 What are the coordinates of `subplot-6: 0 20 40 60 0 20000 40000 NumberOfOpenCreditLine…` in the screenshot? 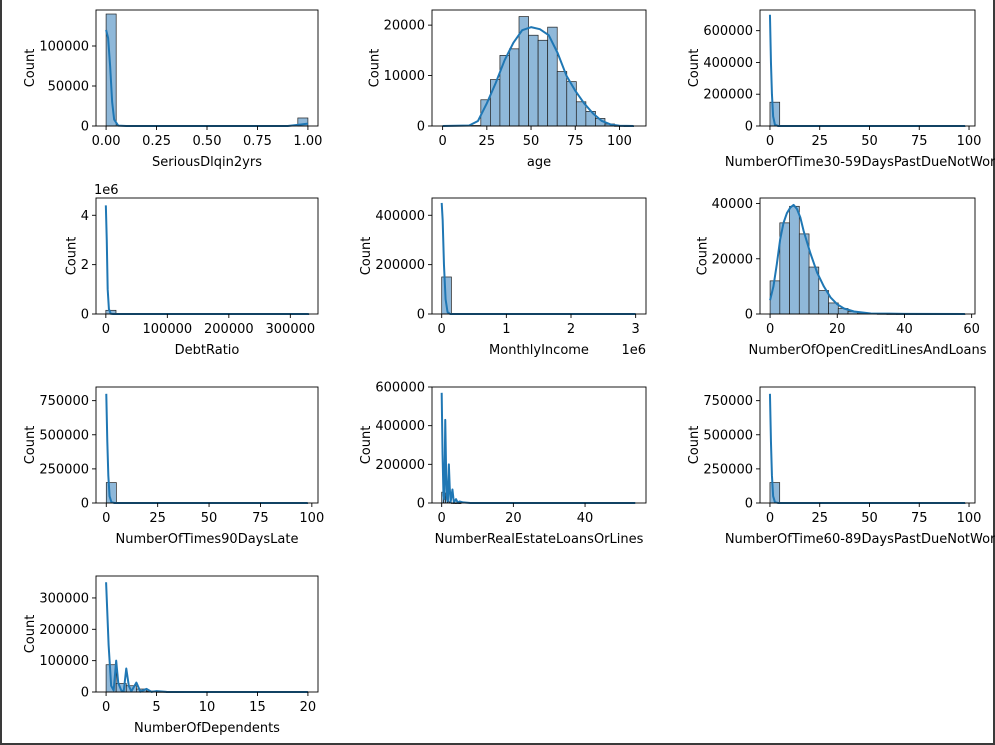 It's located at (841, 277).